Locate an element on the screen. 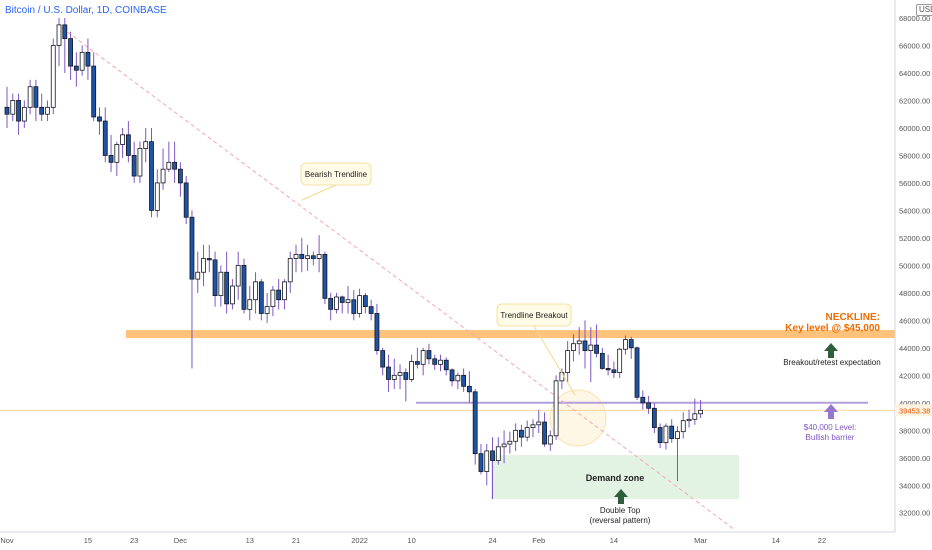  x-tick-label: 15 is located at coordinates (88, 540).